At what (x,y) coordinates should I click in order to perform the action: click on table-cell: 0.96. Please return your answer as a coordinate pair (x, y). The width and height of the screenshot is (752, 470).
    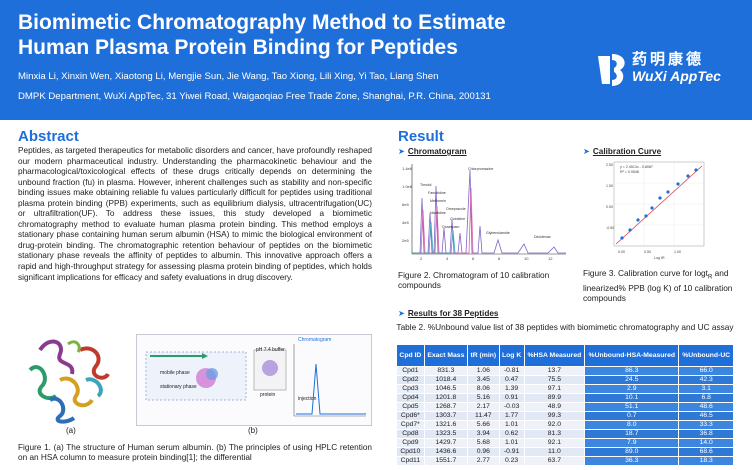
    Looking at the image, I should click on (483, 452).